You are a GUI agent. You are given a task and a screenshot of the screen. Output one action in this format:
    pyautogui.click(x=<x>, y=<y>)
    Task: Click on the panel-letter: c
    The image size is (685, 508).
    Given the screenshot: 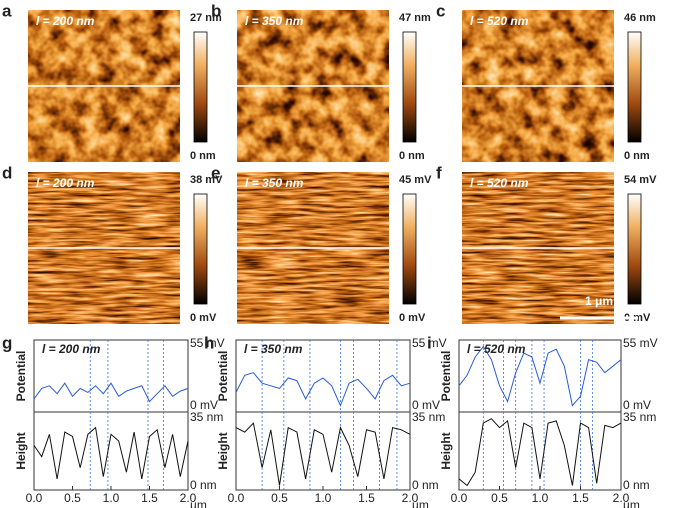 What is the action you would take?
    pyautogui.click(x=440, y=10)
    